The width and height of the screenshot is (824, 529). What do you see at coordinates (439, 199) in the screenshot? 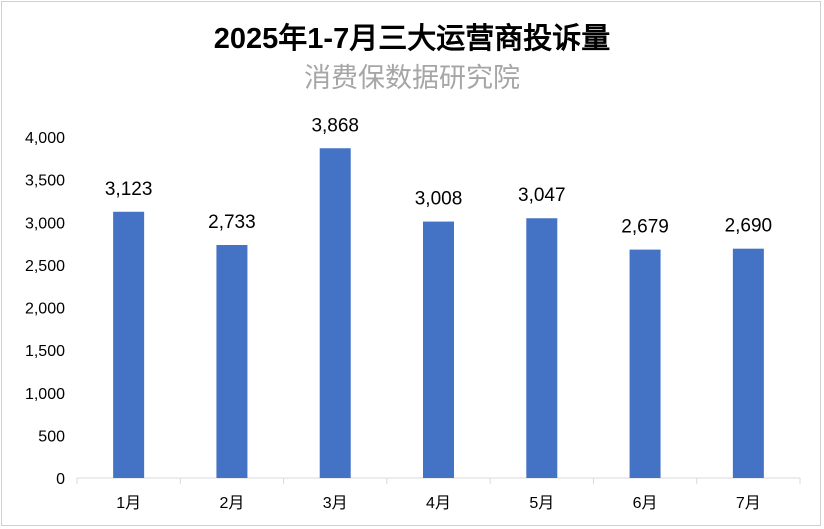
I see `data-label: 3,008` at bounding box center [439, 199].